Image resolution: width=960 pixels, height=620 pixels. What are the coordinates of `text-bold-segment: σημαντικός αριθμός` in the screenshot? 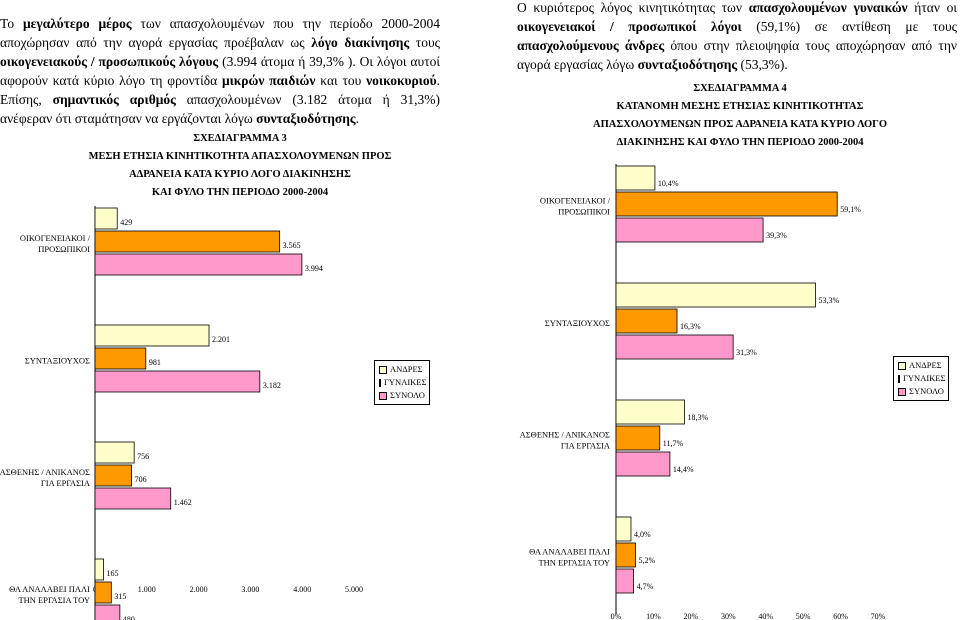 It's located at (114, 99).